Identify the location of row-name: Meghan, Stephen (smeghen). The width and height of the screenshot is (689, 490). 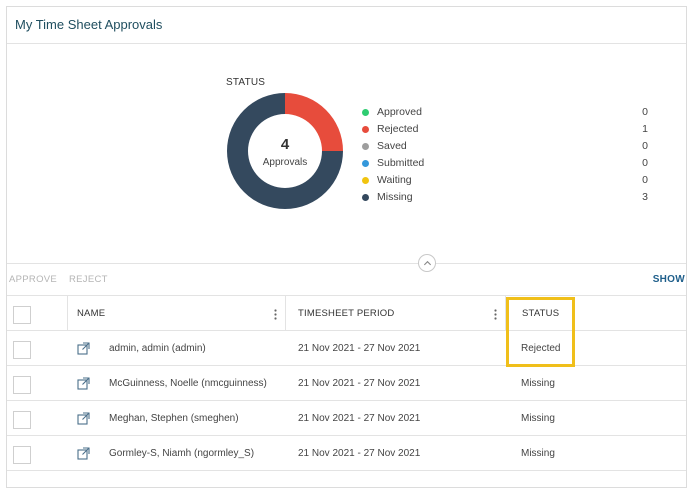
(174, 418).